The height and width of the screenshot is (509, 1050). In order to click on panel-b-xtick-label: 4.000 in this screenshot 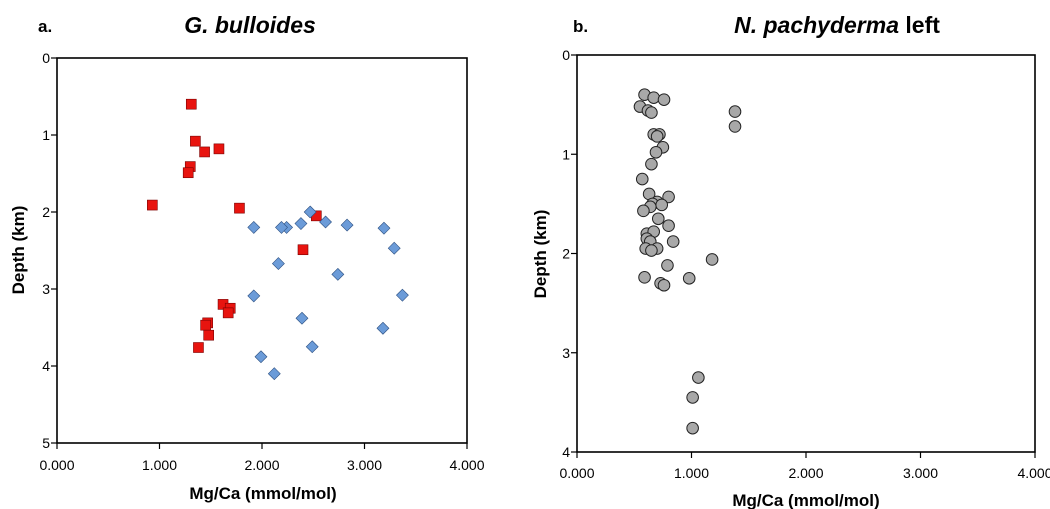, I will do `click(1033, 473)`.